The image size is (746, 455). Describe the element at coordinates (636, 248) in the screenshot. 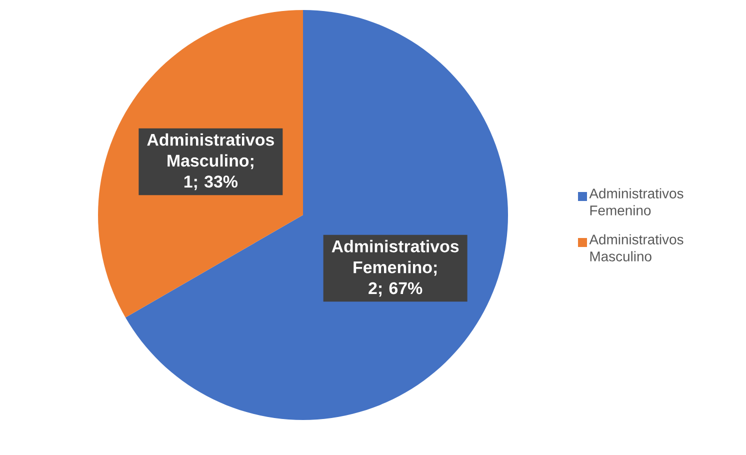

I see `legend-label: Administrativos Masculino` at that location.